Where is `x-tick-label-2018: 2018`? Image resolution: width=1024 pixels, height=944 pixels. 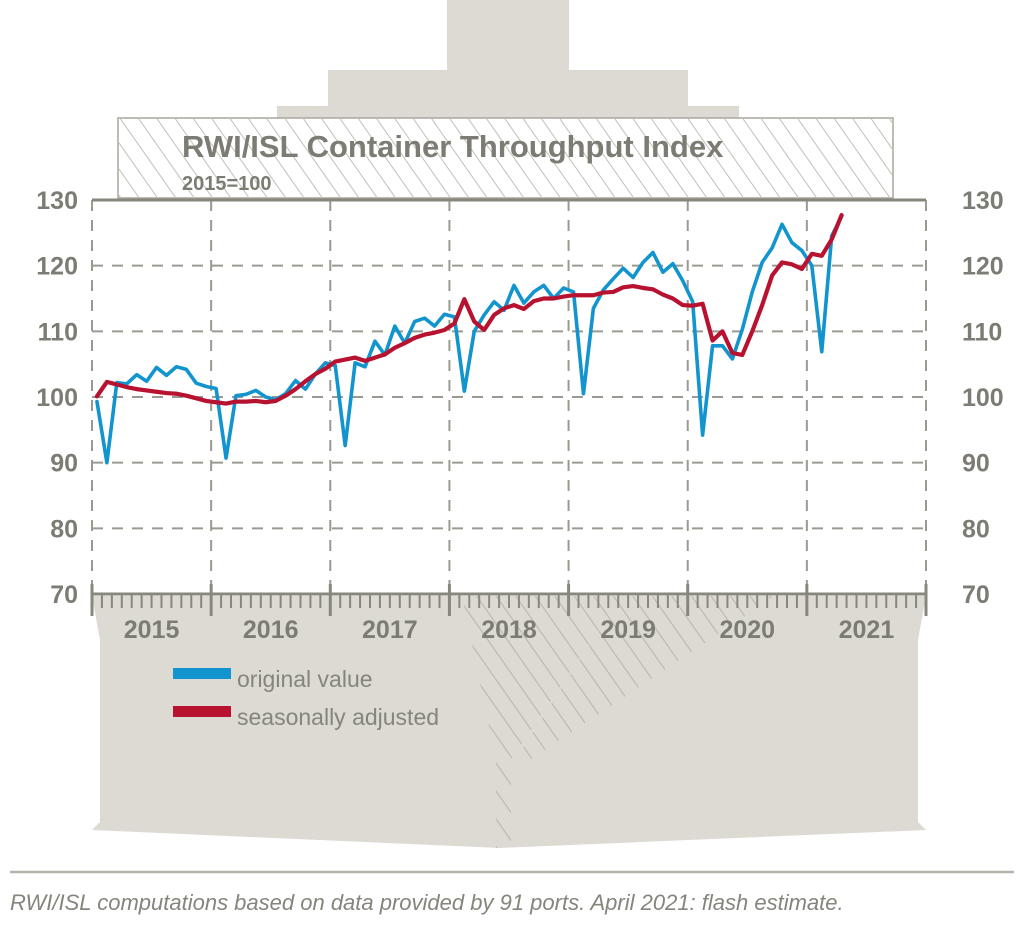
x-tick-label-2018: 2018 is located at coordinates (509, 630).